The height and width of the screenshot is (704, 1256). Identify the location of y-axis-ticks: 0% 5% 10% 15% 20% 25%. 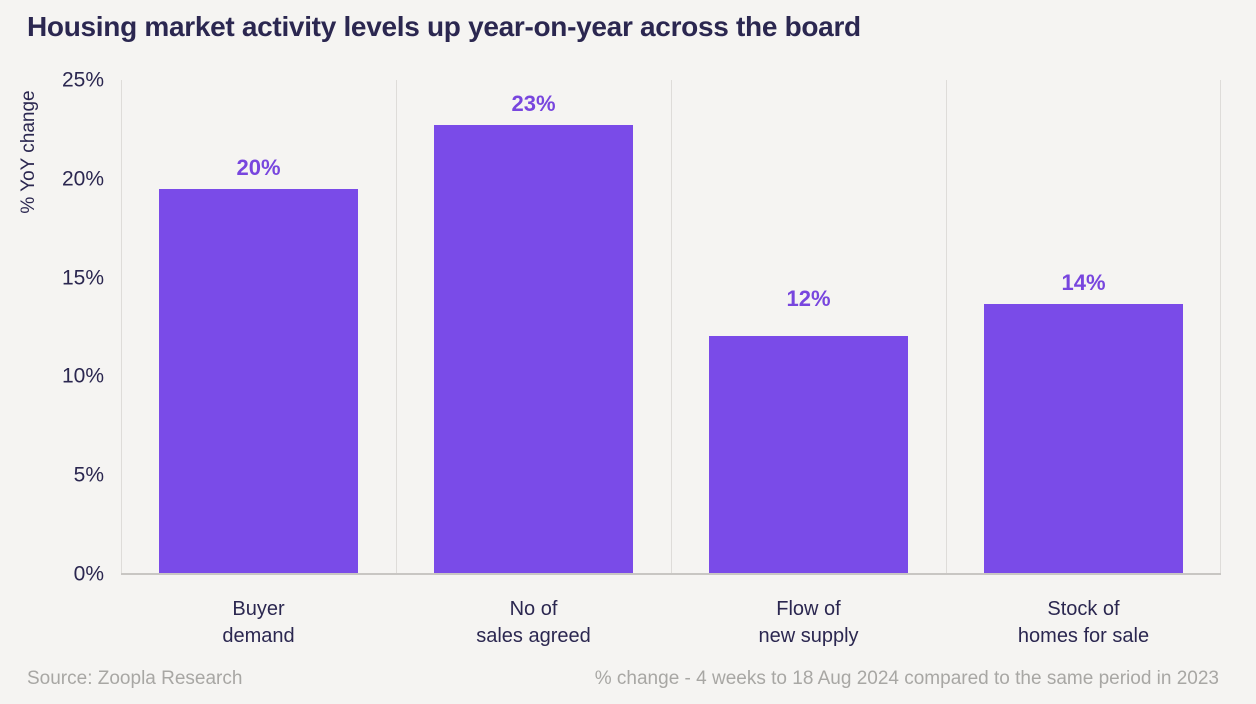
(52, 327).